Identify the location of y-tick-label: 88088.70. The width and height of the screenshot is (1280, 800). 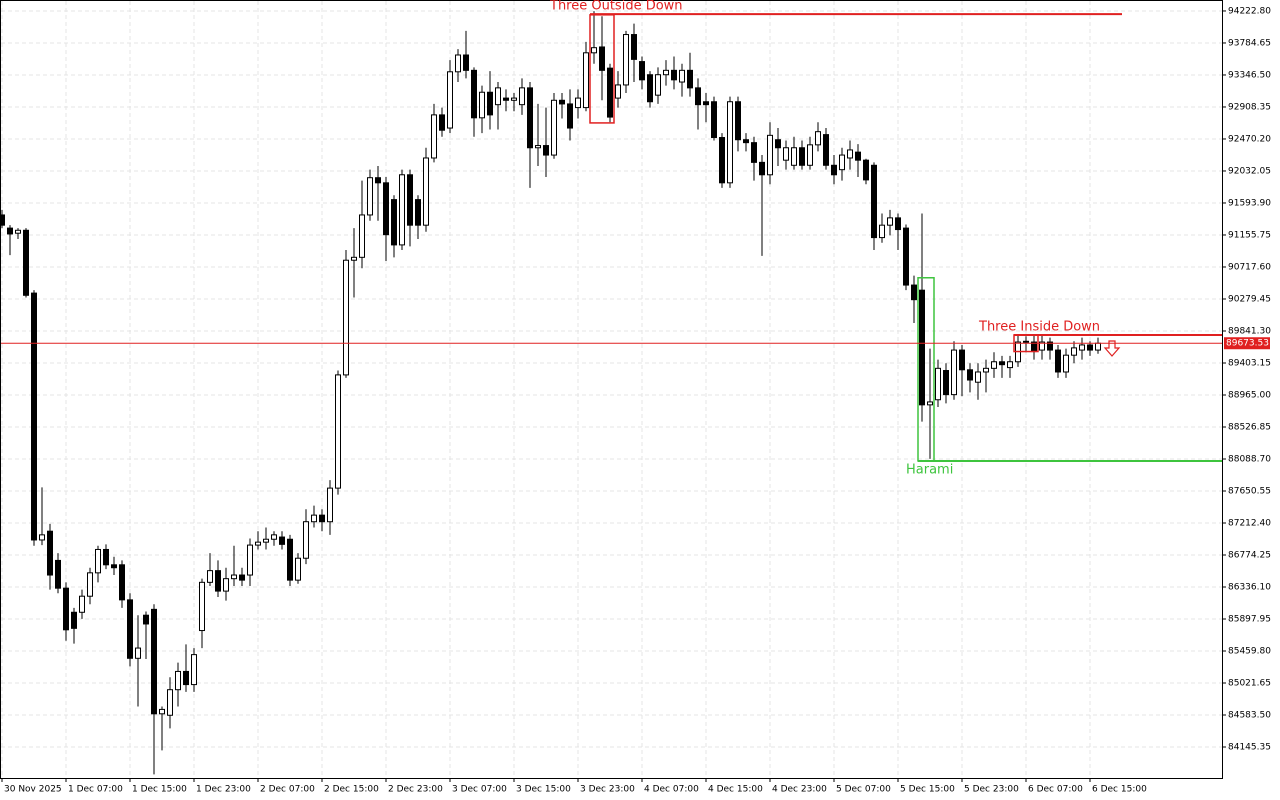
(1249, 459).